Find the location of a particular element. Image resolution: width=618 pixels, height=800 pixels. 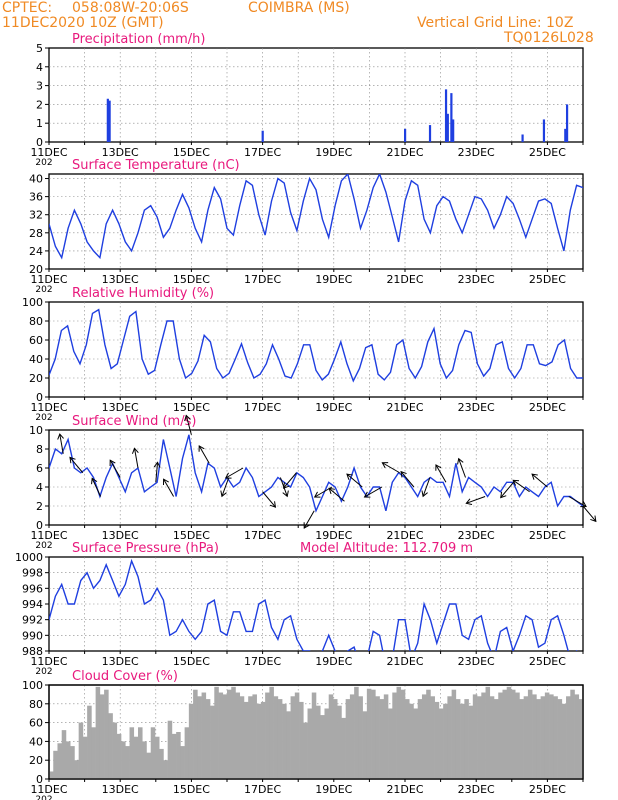

y-tick-label: 994 is located at coordinates (32, 604).